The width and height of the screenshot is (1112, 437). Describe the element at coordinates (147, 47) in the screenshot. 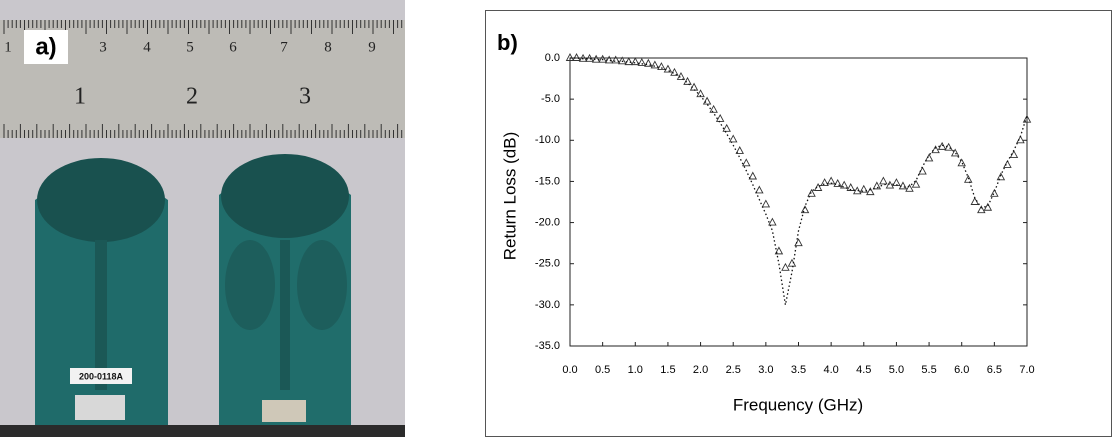

I see `ruler-number: 4` at that location.